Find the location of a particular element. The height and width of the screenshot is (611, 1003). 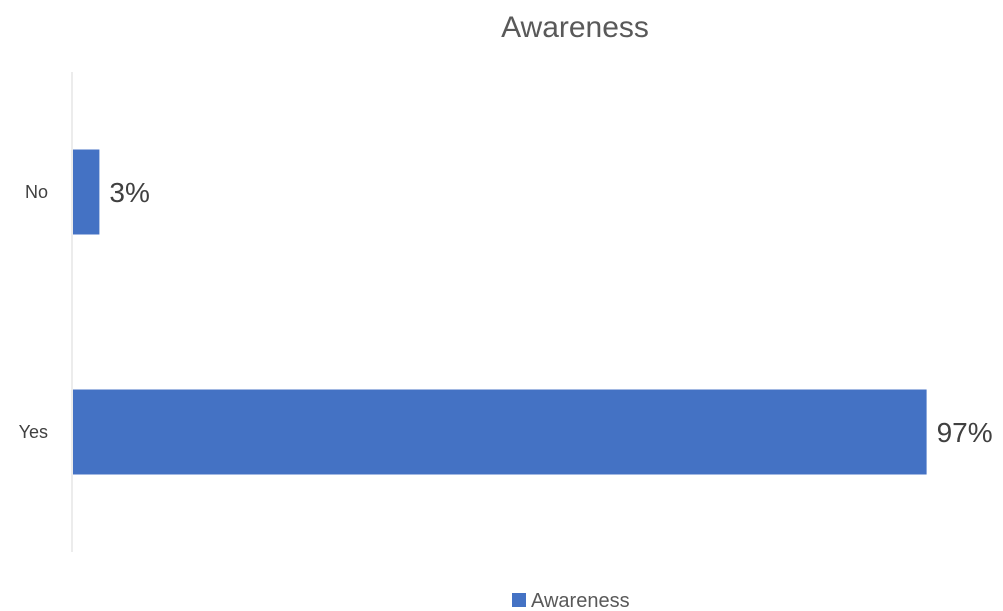

category-label-yes: Yes is located at coordinates (33, 432).